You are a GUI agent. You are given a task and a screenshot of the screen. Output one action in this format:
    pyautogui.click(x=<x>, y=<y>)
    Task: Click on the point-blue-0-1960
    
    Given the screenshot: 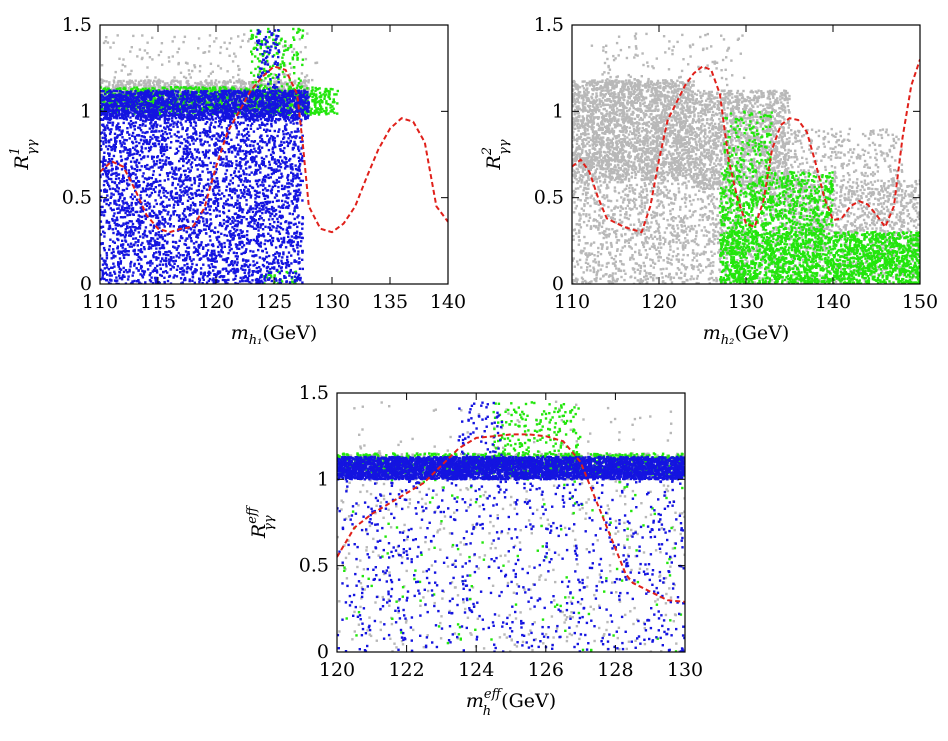 What is the action you would take?
    pyautogui.click(x=115, y=110)
    